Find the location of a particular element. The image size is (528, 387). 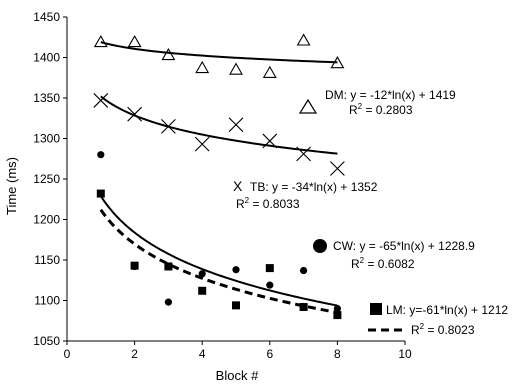

lm-legend-square is located at coordinates (376, 309).